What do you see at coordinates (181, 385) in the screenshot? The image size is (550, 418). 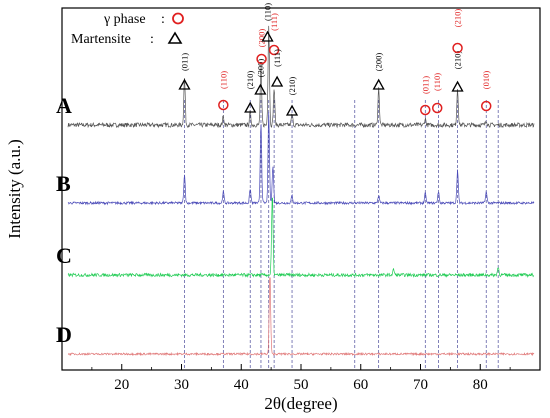 I see `x-tick-label: 30` at bounding box center [181, 385].